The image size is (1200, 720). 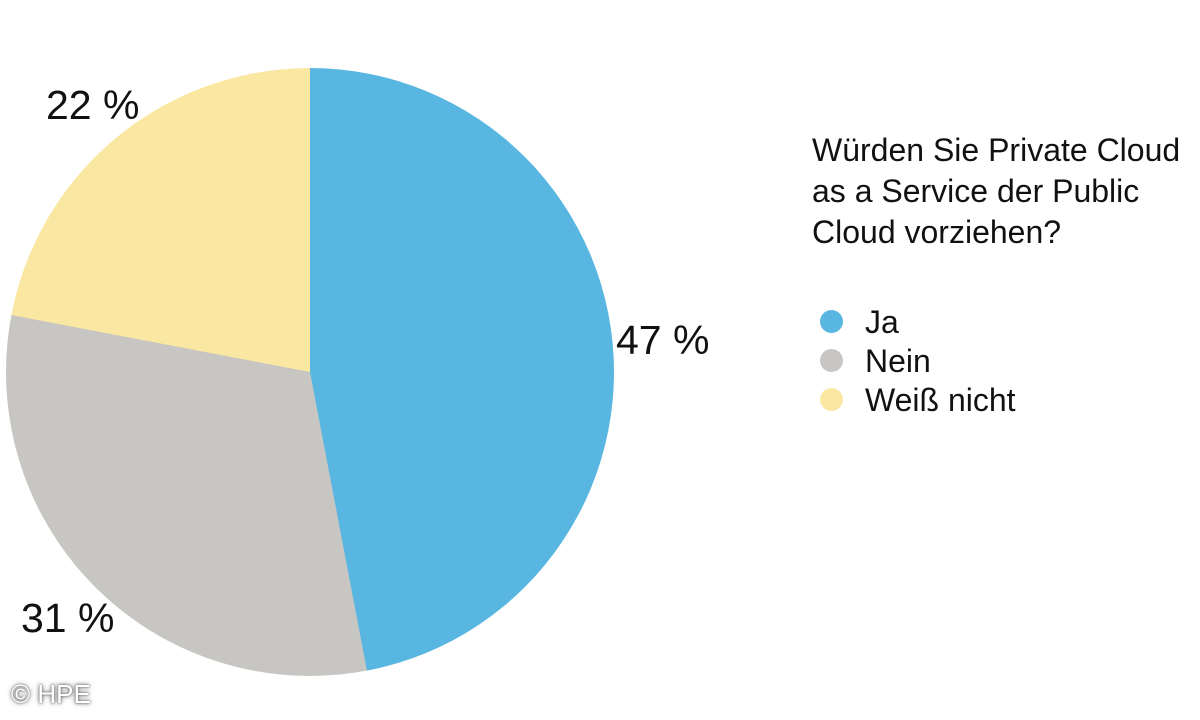 I want to click on slice-label-nein: 31 %, so click(x=68, y=618).